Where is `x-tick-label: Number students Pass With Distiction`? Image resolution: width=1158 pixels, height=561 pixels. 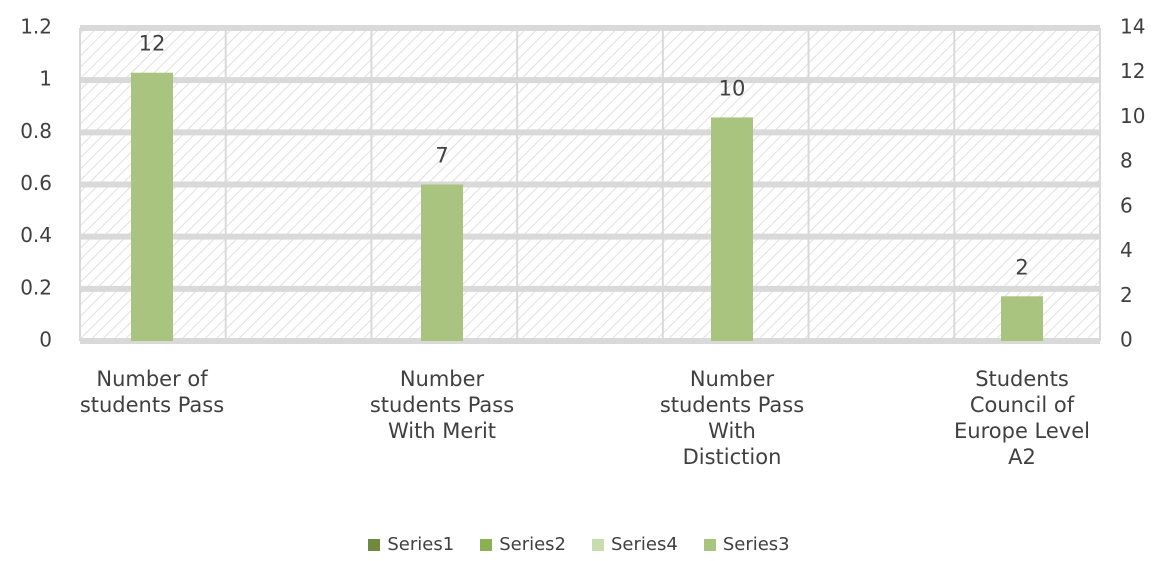 x-tick-label: Number students Pass With Distiction is located at coordinates (732, 418).